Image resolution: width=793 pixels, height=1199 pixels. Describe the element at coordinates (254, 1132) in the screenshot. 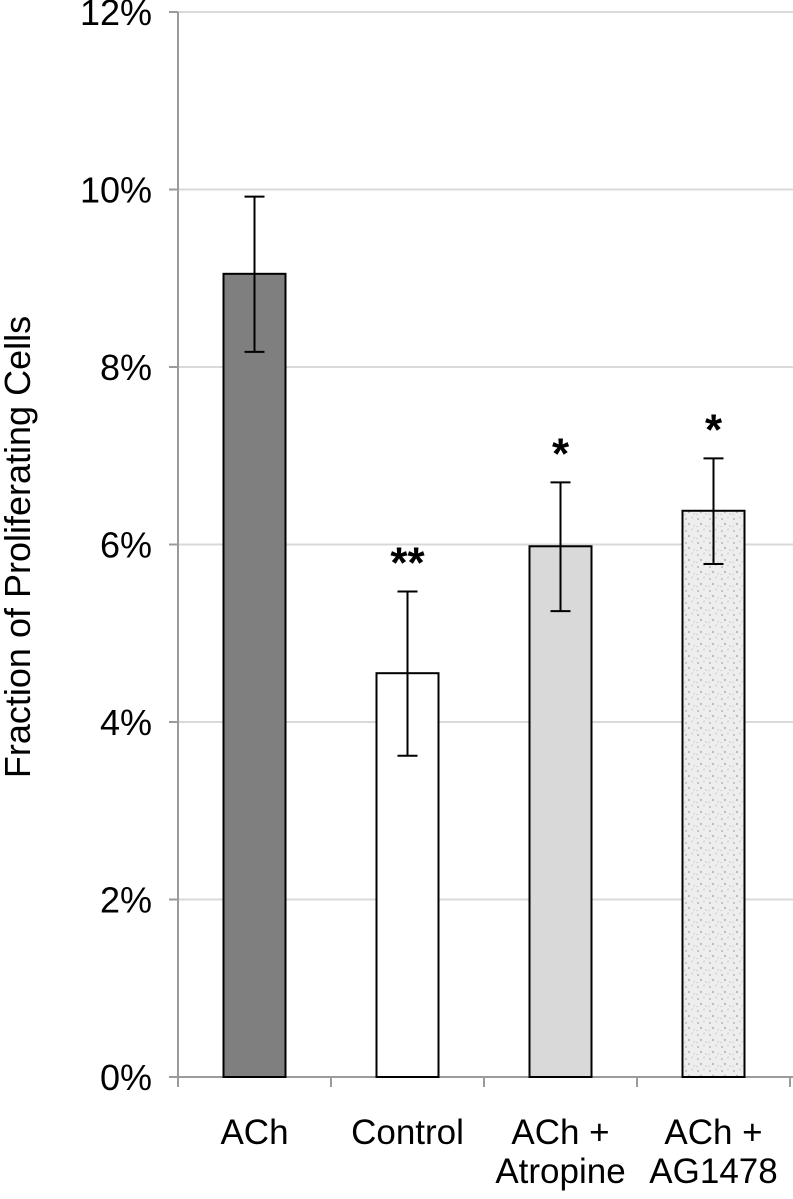

I see `x-category-label: ACh` at that location.